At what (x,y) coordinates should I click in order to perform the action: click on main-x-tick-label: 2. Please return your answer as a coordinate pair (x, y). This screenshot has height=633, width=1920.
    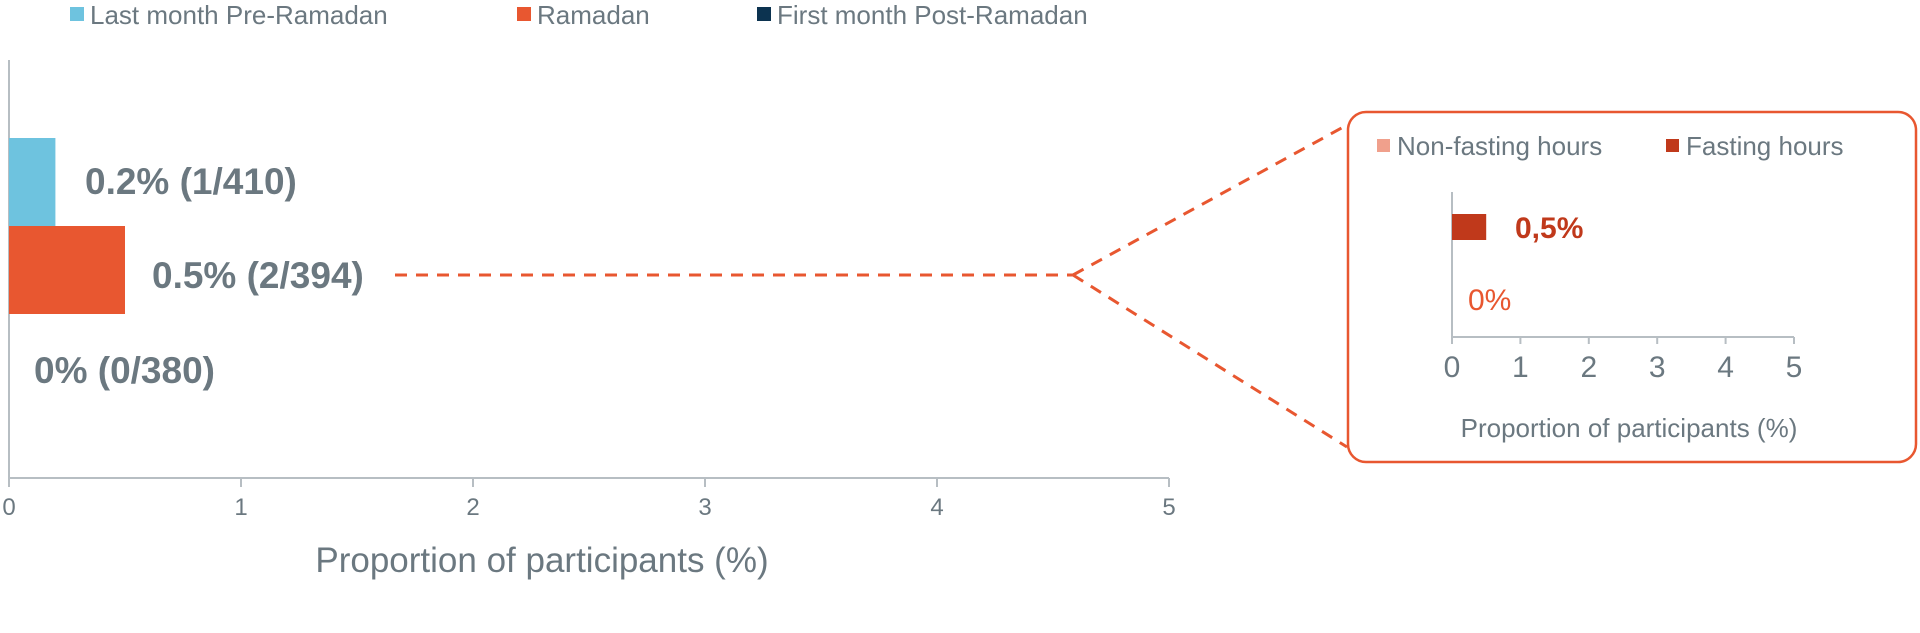
    Looking at the image, I should click on (472, 507).